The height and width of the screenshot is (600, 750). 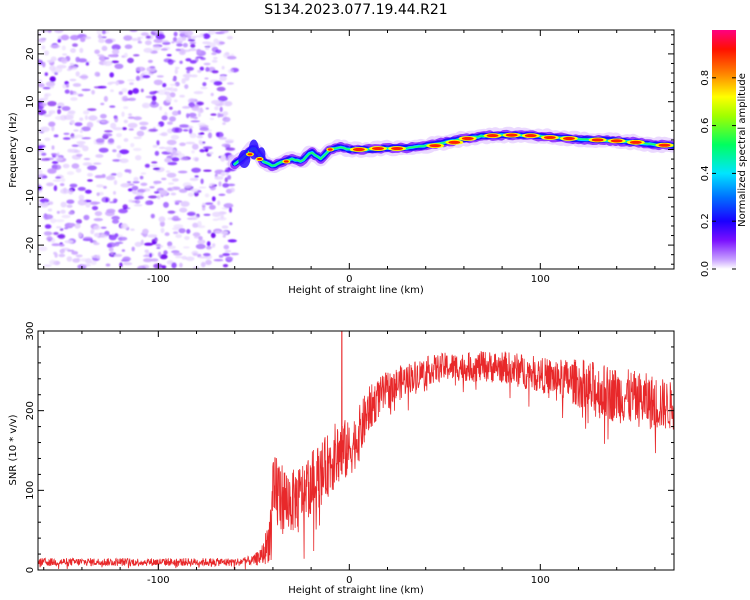 What do you see at coordinates (30, 101) in the screenshot?
I see `y-tick-label: 10` at bounding box center [30, 101].